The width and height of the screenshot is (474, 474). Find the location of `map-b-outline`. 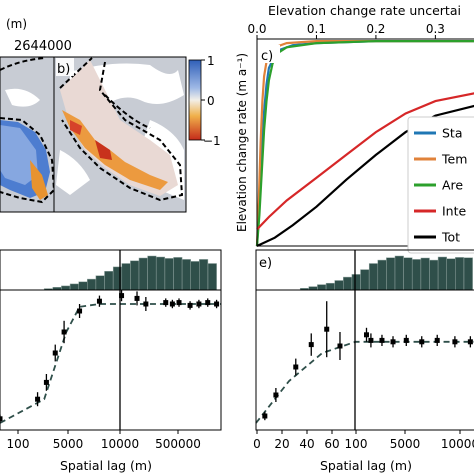

map-b-outline is located at coordinates (121, 129).